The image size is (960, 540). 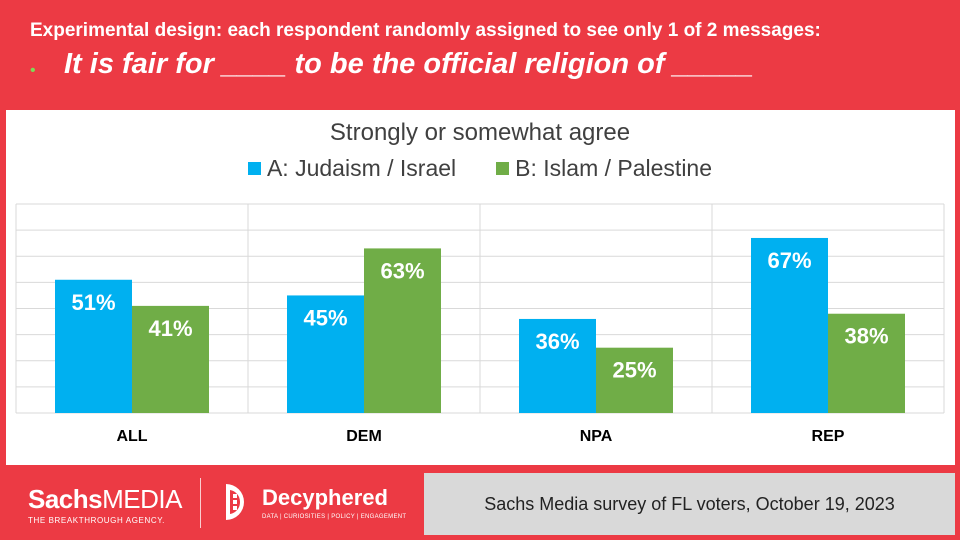 I want to click on bar-all-a, so click(x=93, y=346).